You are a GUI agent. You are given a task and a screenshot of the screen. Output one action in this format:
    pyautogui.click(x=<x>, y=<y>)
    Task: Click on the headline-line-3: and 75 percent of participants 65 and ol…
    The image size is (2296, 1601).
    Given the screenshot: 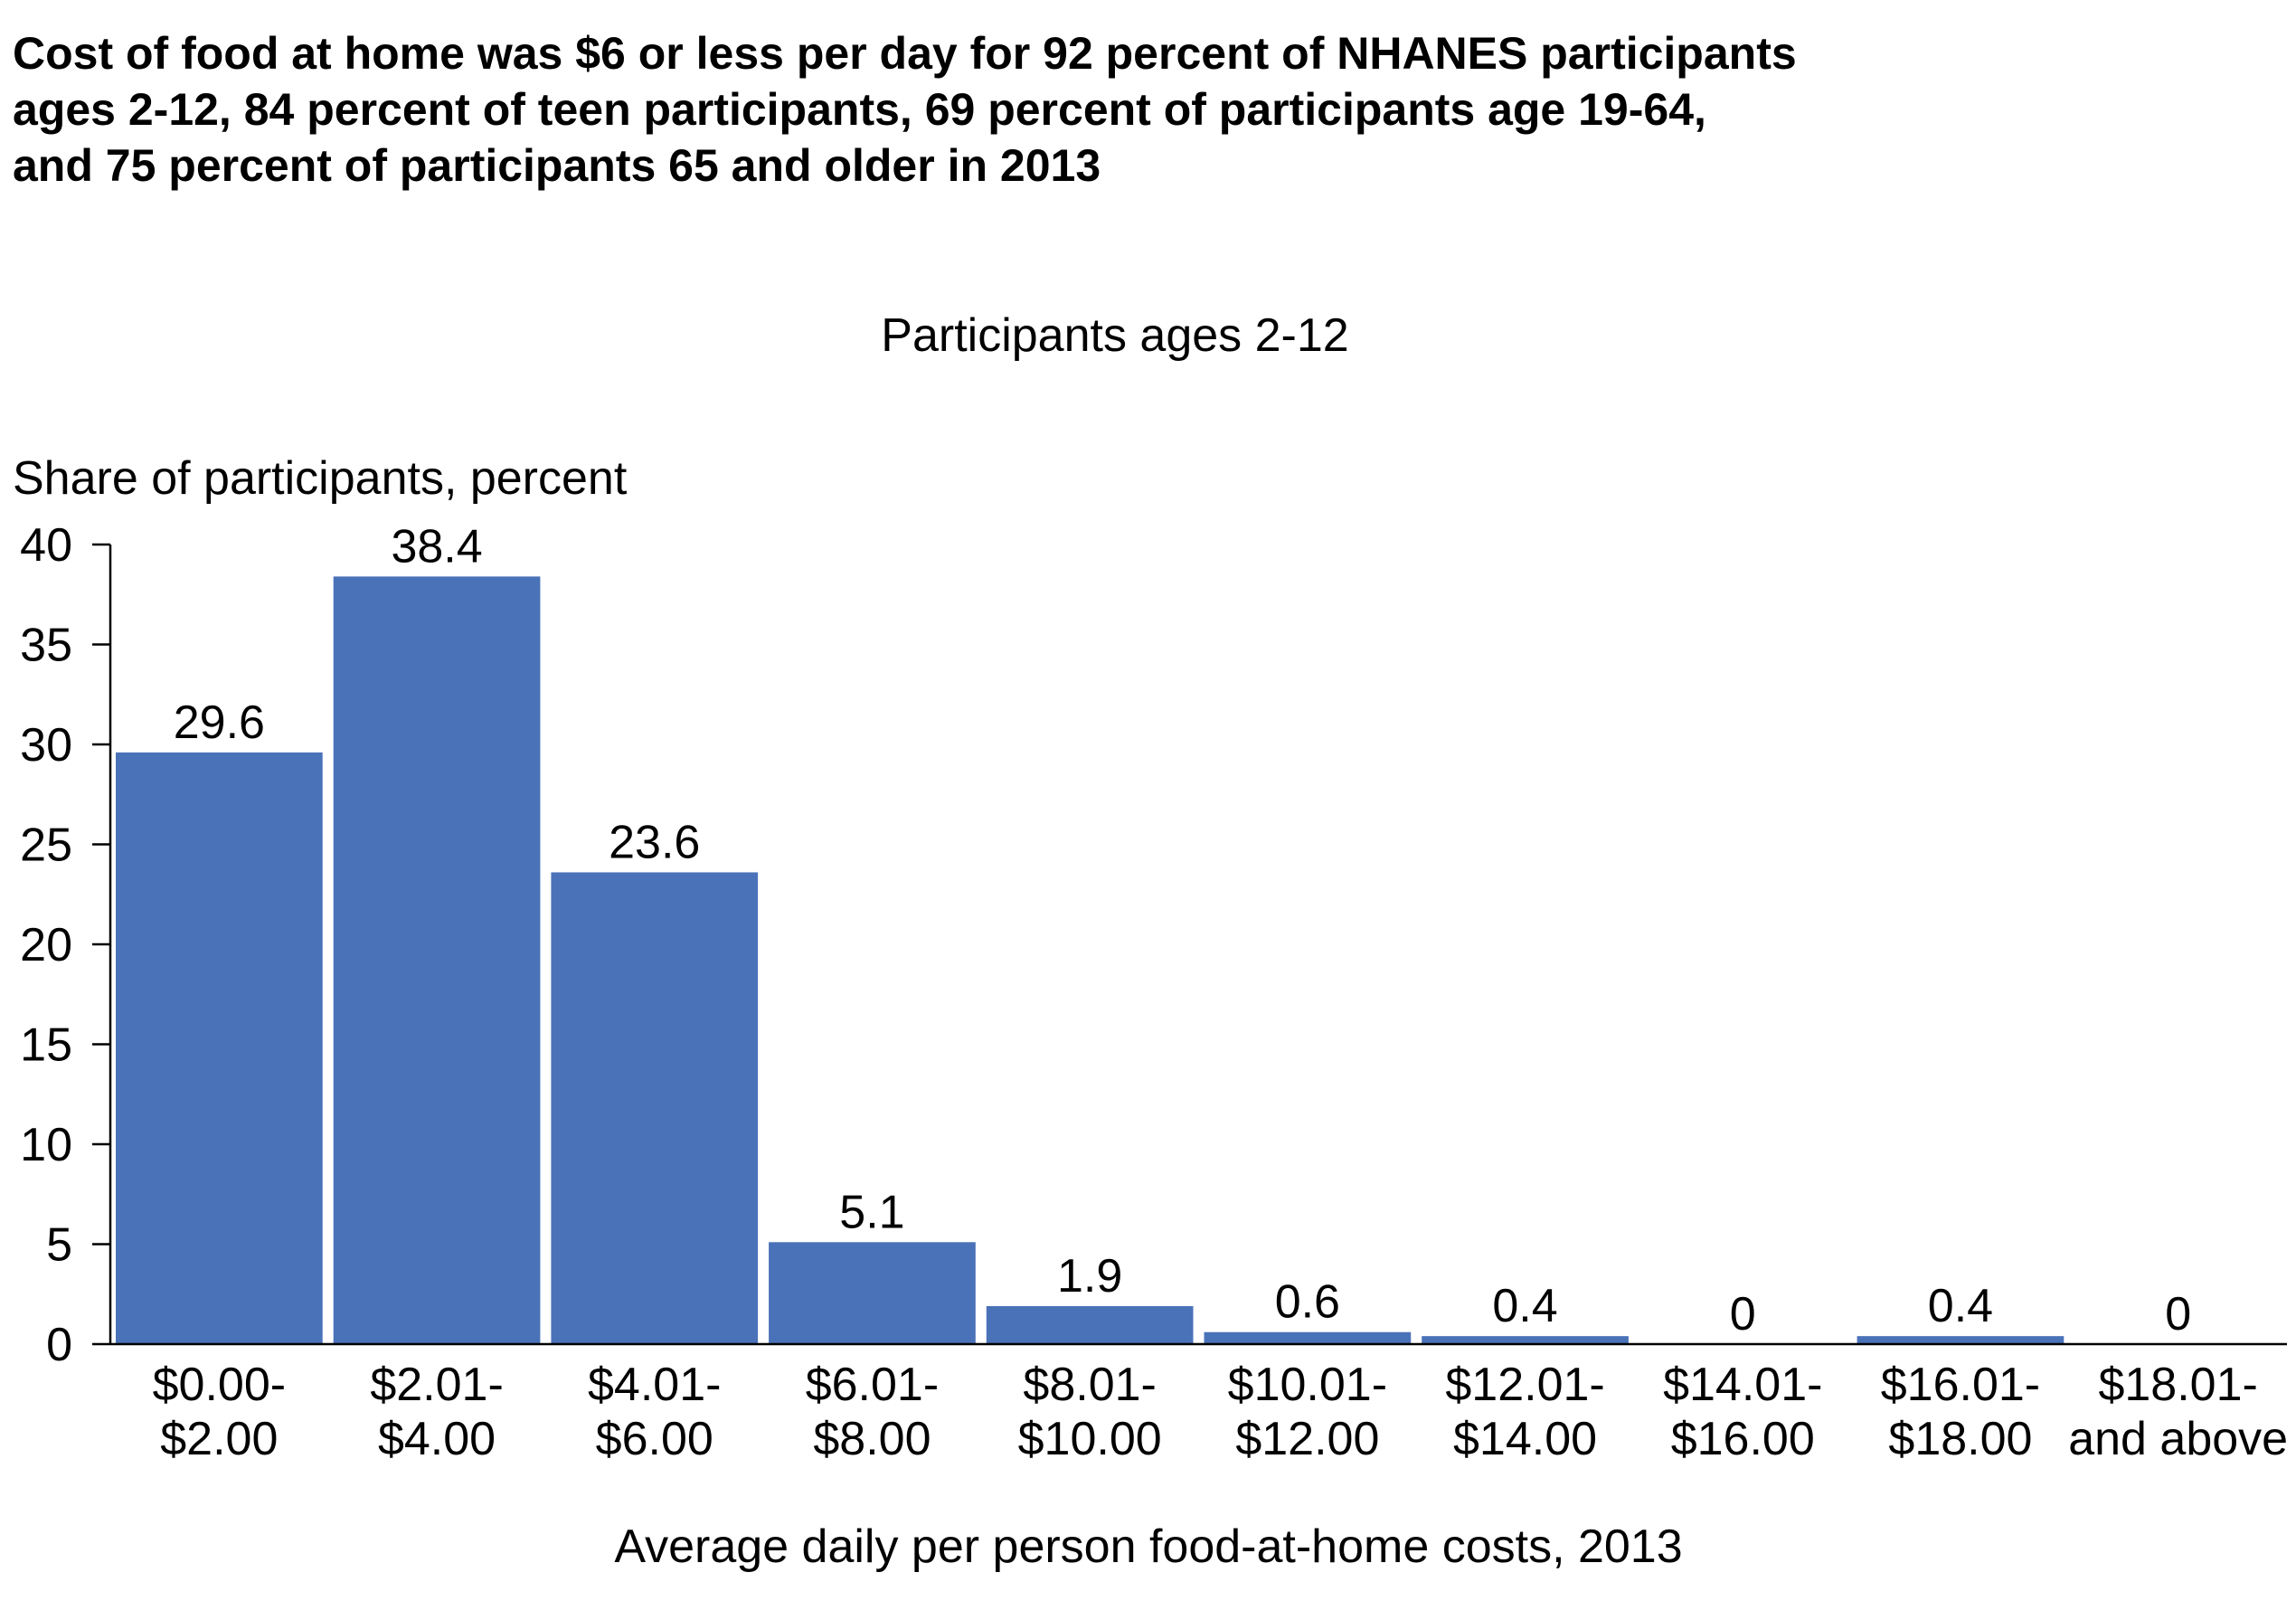 What is the action you would take?
    pyautogui.click(x=557, y=166)
    